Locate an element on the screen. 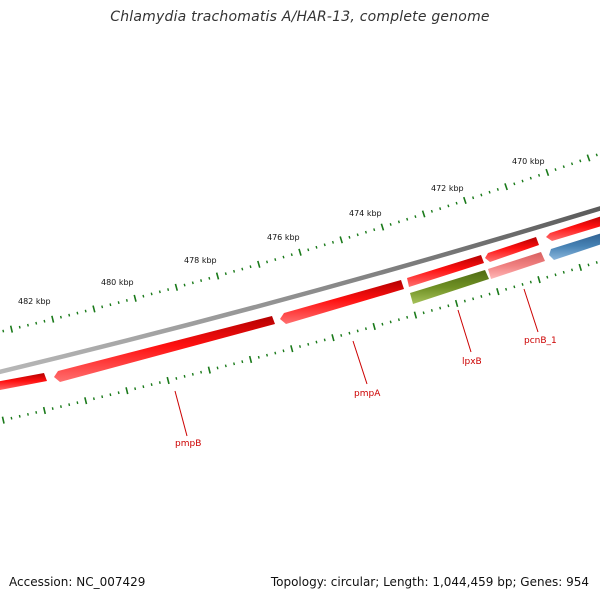 Image resolution: width=600 pixels, height=600 pixels. gene-pmpA-arrow is located at coordinates (342, 302).